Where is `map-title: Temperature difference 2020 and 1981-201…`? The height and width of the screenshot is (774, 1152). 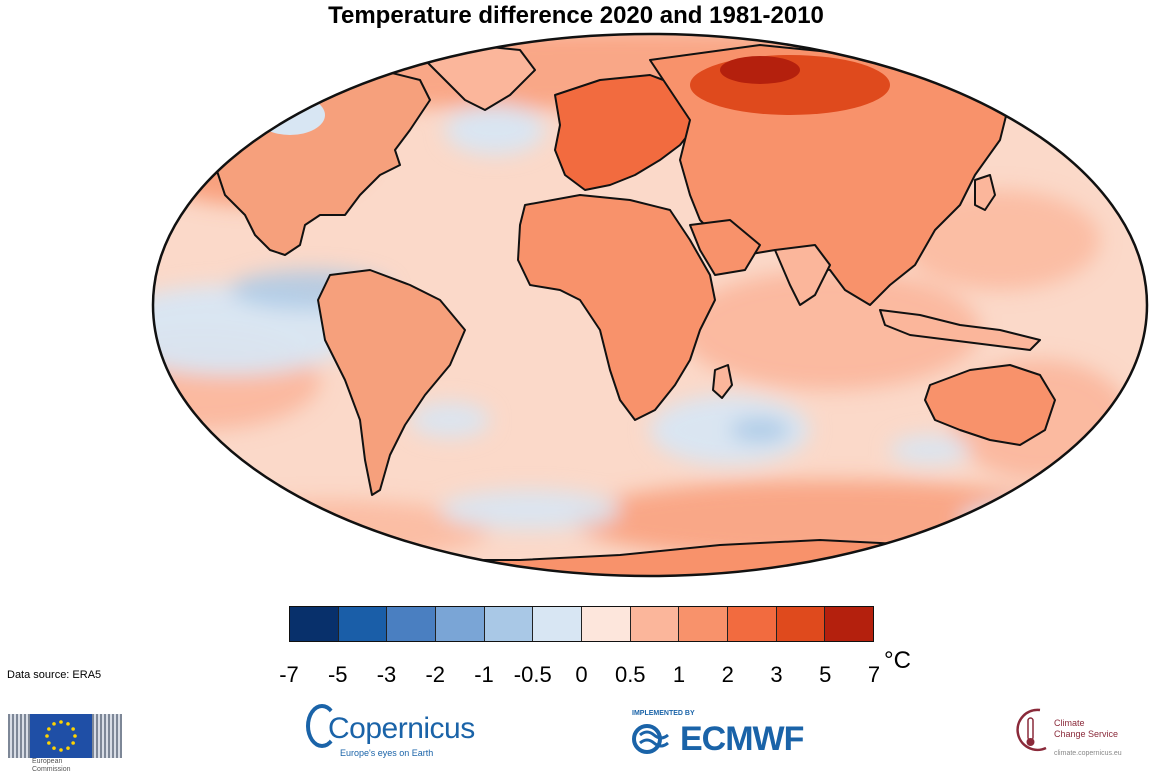
map-title: Temperature difference 2020 and 1981-201… is located at coordinates (576, 15).